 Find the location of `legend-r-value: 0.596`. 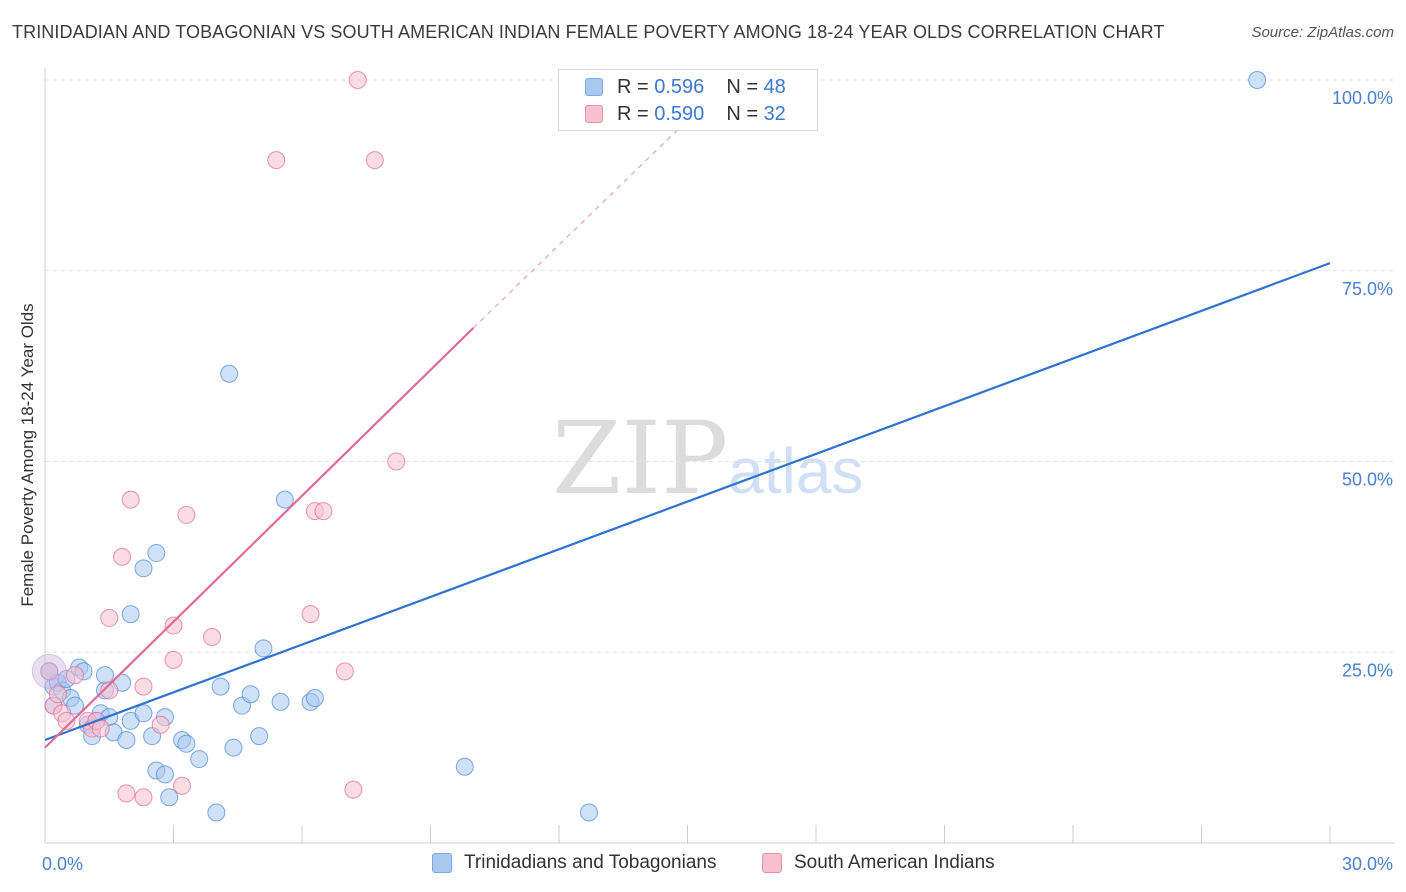

legend-r-value: 0.596 is located at coordinates (679, 86).